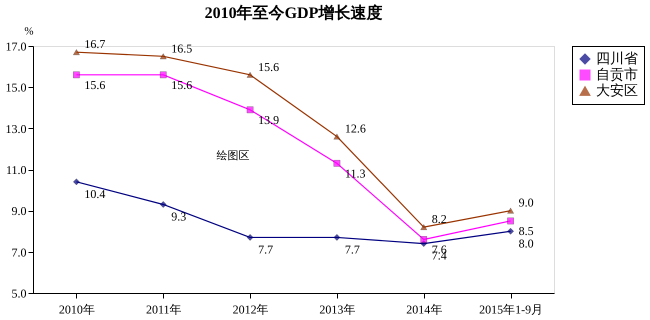 This screenshot has width=650, height=320. I want to click on x-tick-label: 2013年, so click(337, 309).